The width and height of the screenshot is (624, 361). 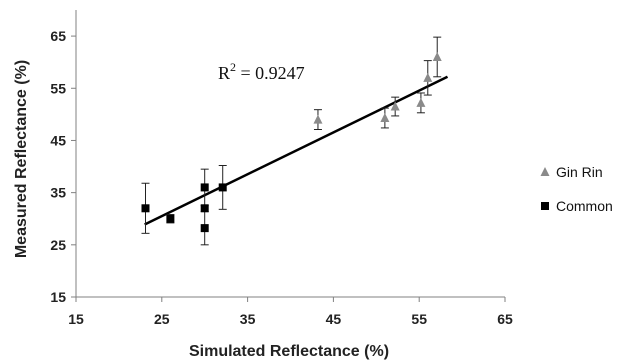 I want to click on x-tick-label: 35, so click(x=248, y=319).